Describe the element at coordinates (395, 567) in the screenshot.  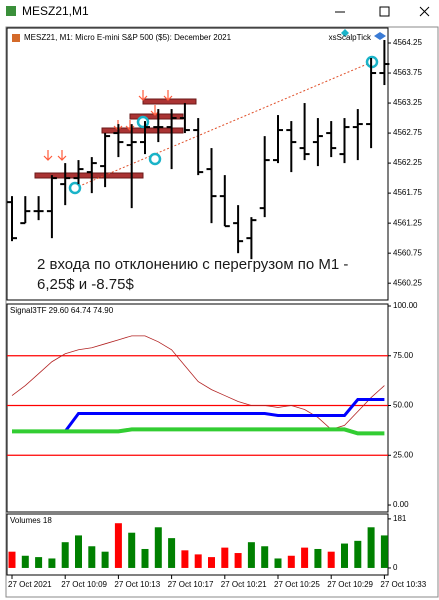
I see `y-tick-label: 0` at that location.